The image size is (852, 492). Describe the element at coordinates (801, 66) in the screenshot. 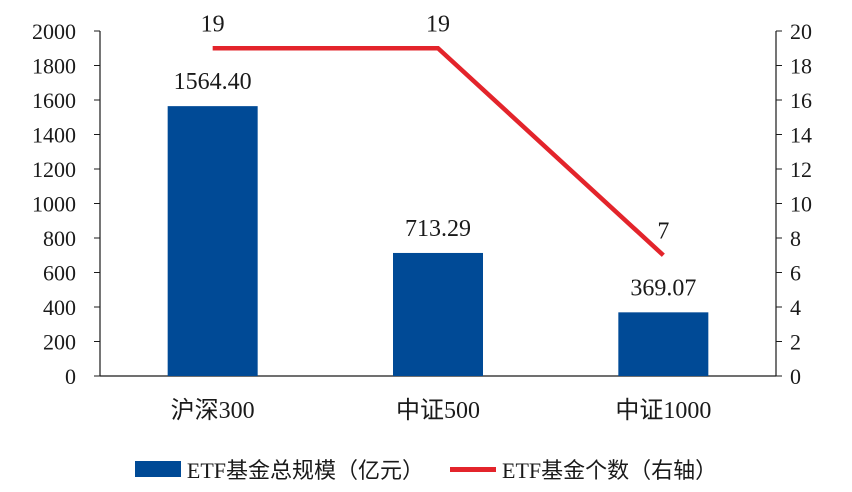

I see `right-tick-label: 18` at that location.